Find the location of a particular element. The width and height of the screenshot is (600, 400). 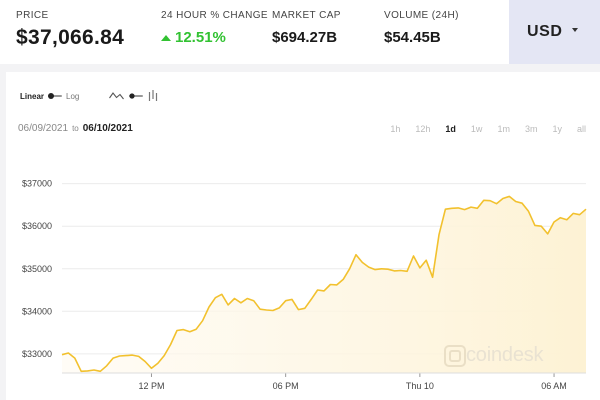

watermark-text: coindesk is located at coordinates (505, 355).